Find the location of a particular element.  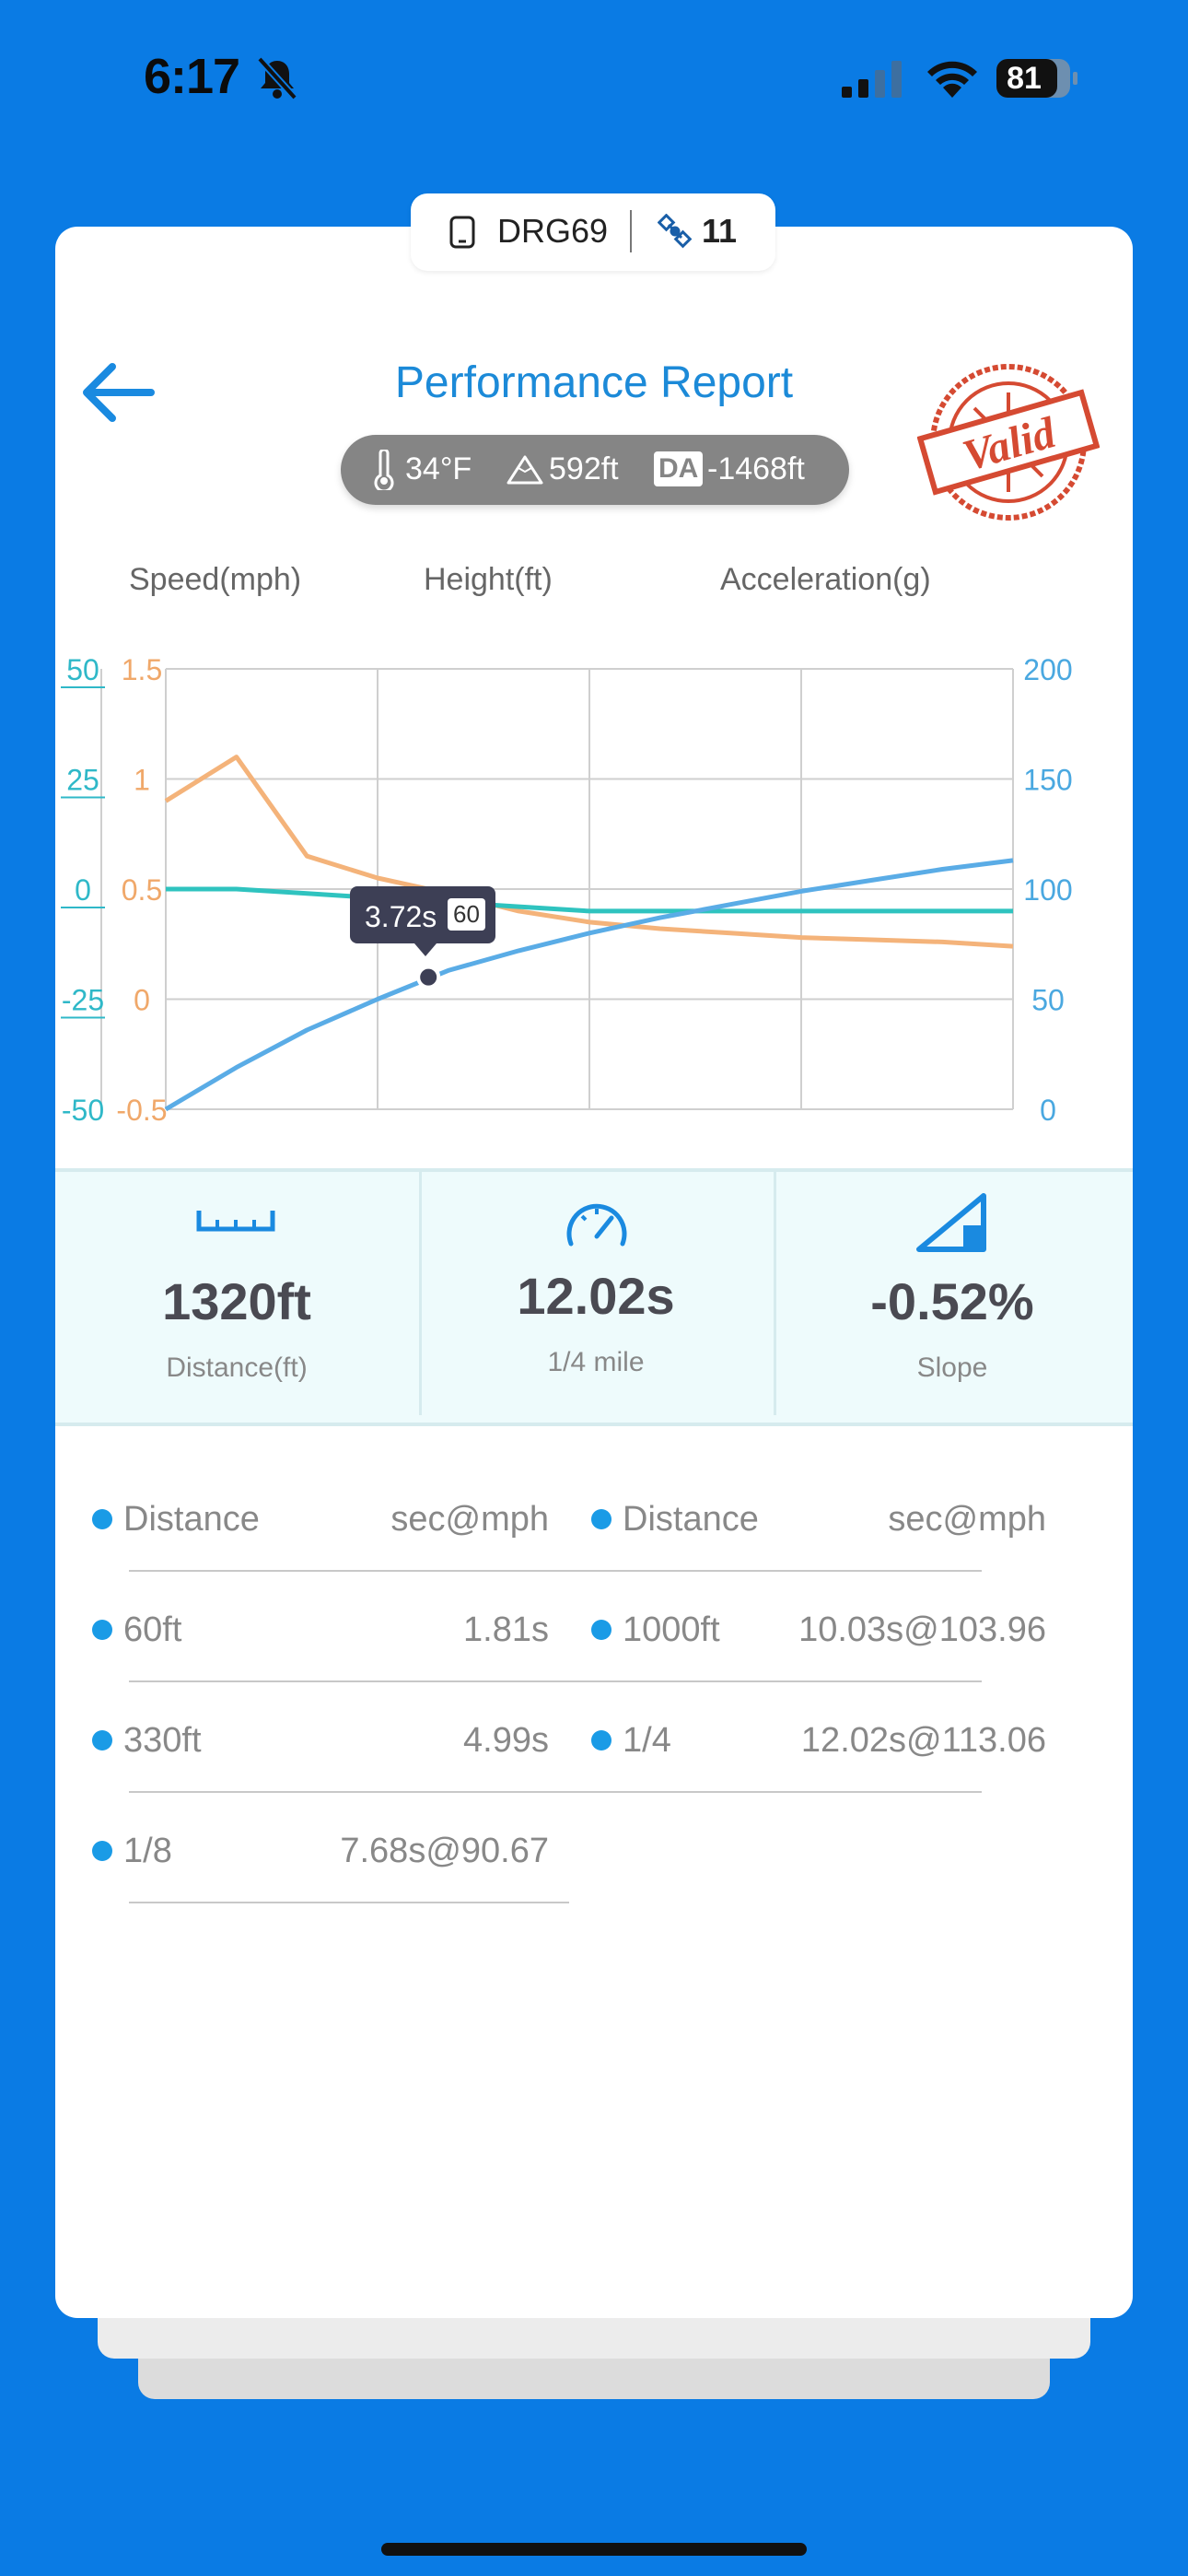

quarter-mile-time: 12.02s is located at coordinates (596, 1296).